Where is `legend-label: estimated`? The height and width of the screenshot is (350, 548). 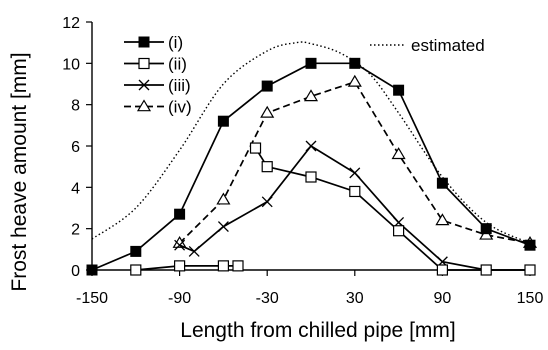
legend-label: estimated is located at coordinates (448, 45).